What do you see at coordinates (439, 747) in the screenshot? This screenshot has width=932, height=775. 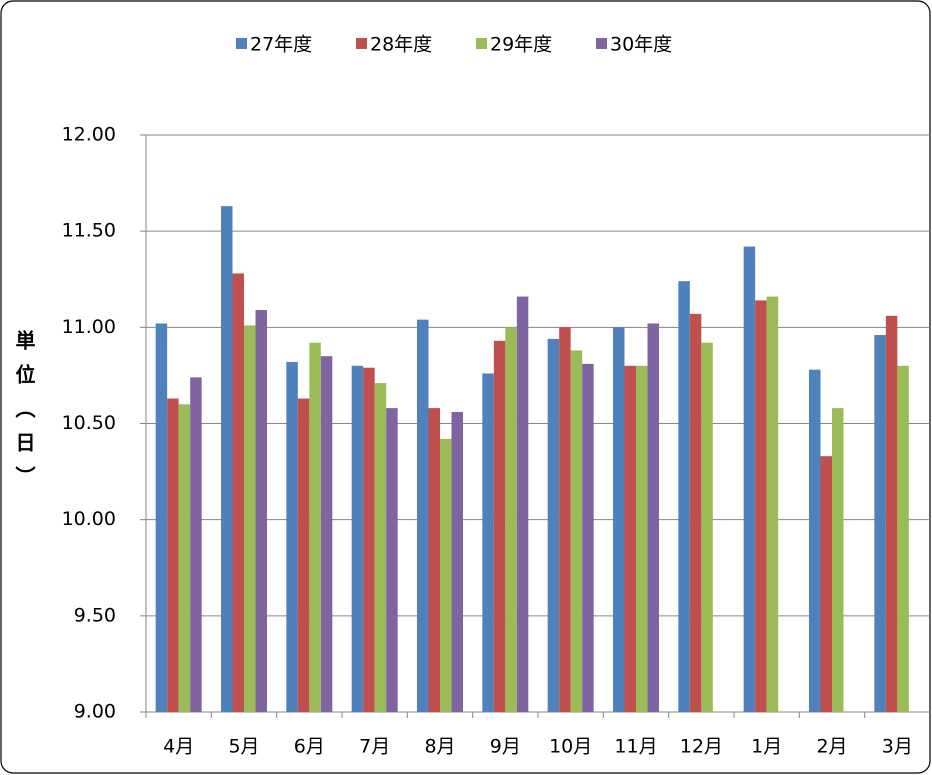 I see `x-tick-label: 8月` at bounding box center [439, 747].